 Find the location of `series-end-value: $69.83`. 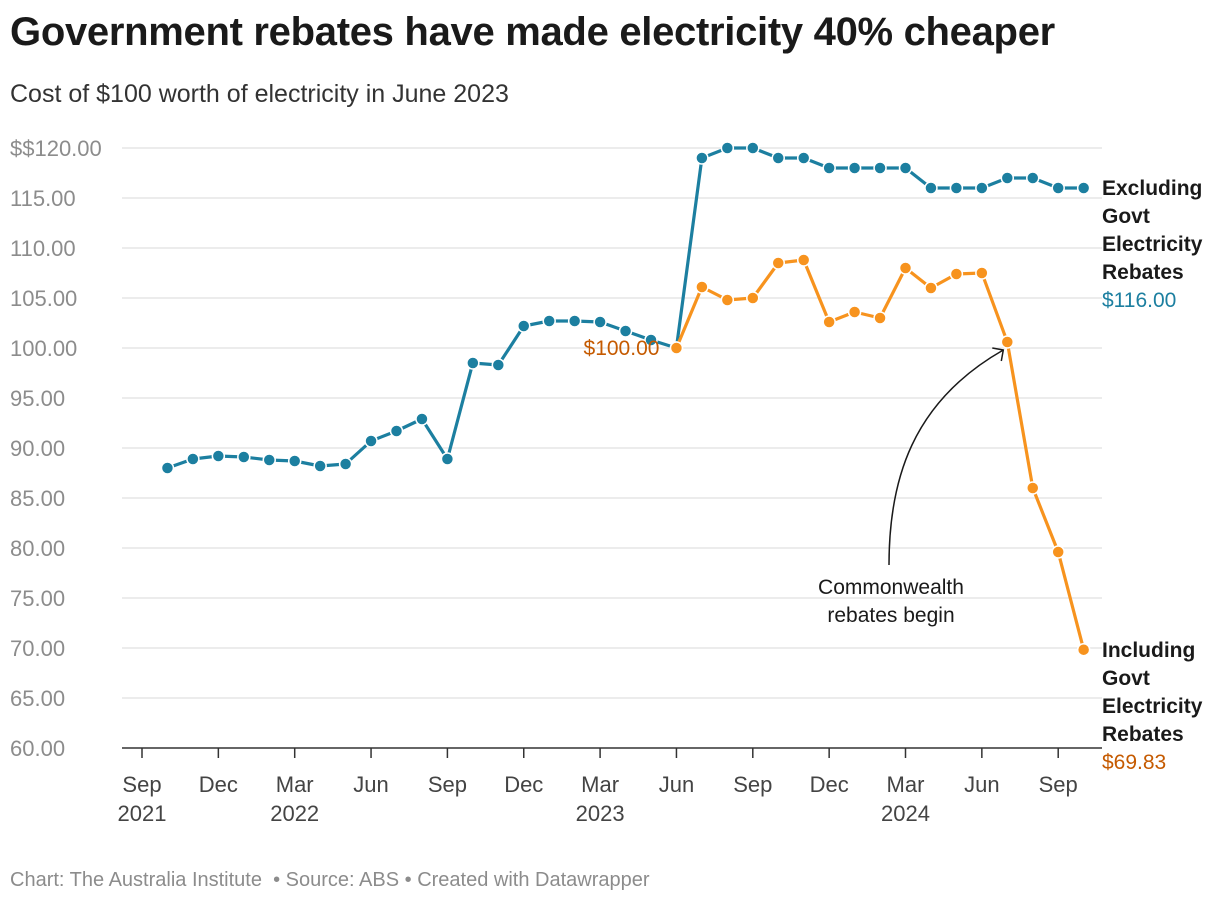

series-end-value: $69.83 is located at coordinates (1134, 762).